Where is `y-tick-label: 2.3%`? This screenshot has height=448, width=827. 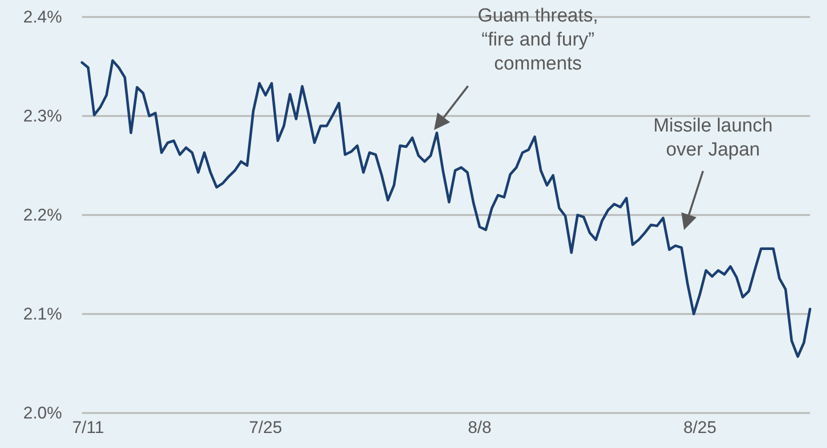
y-tick-label: 2.3% is located at coordinates (42, 116).